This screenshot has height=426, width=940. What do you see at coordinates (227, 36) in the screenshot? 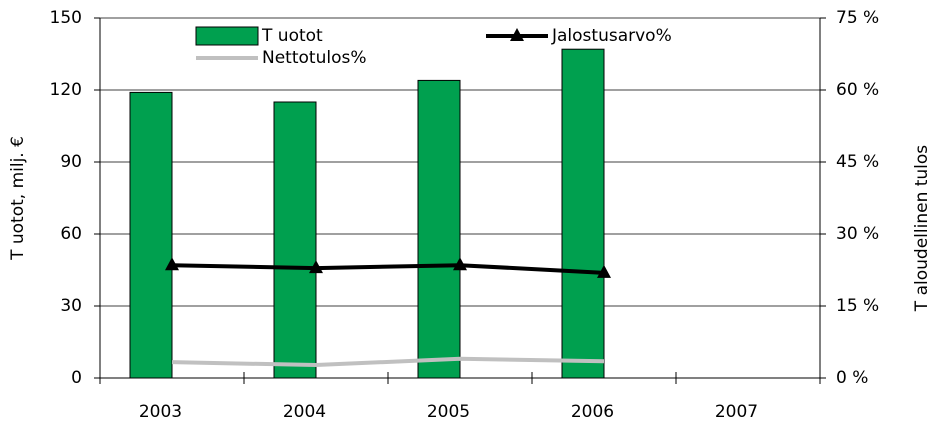
I see `legend-swatch` at bounding box center [227, 36].